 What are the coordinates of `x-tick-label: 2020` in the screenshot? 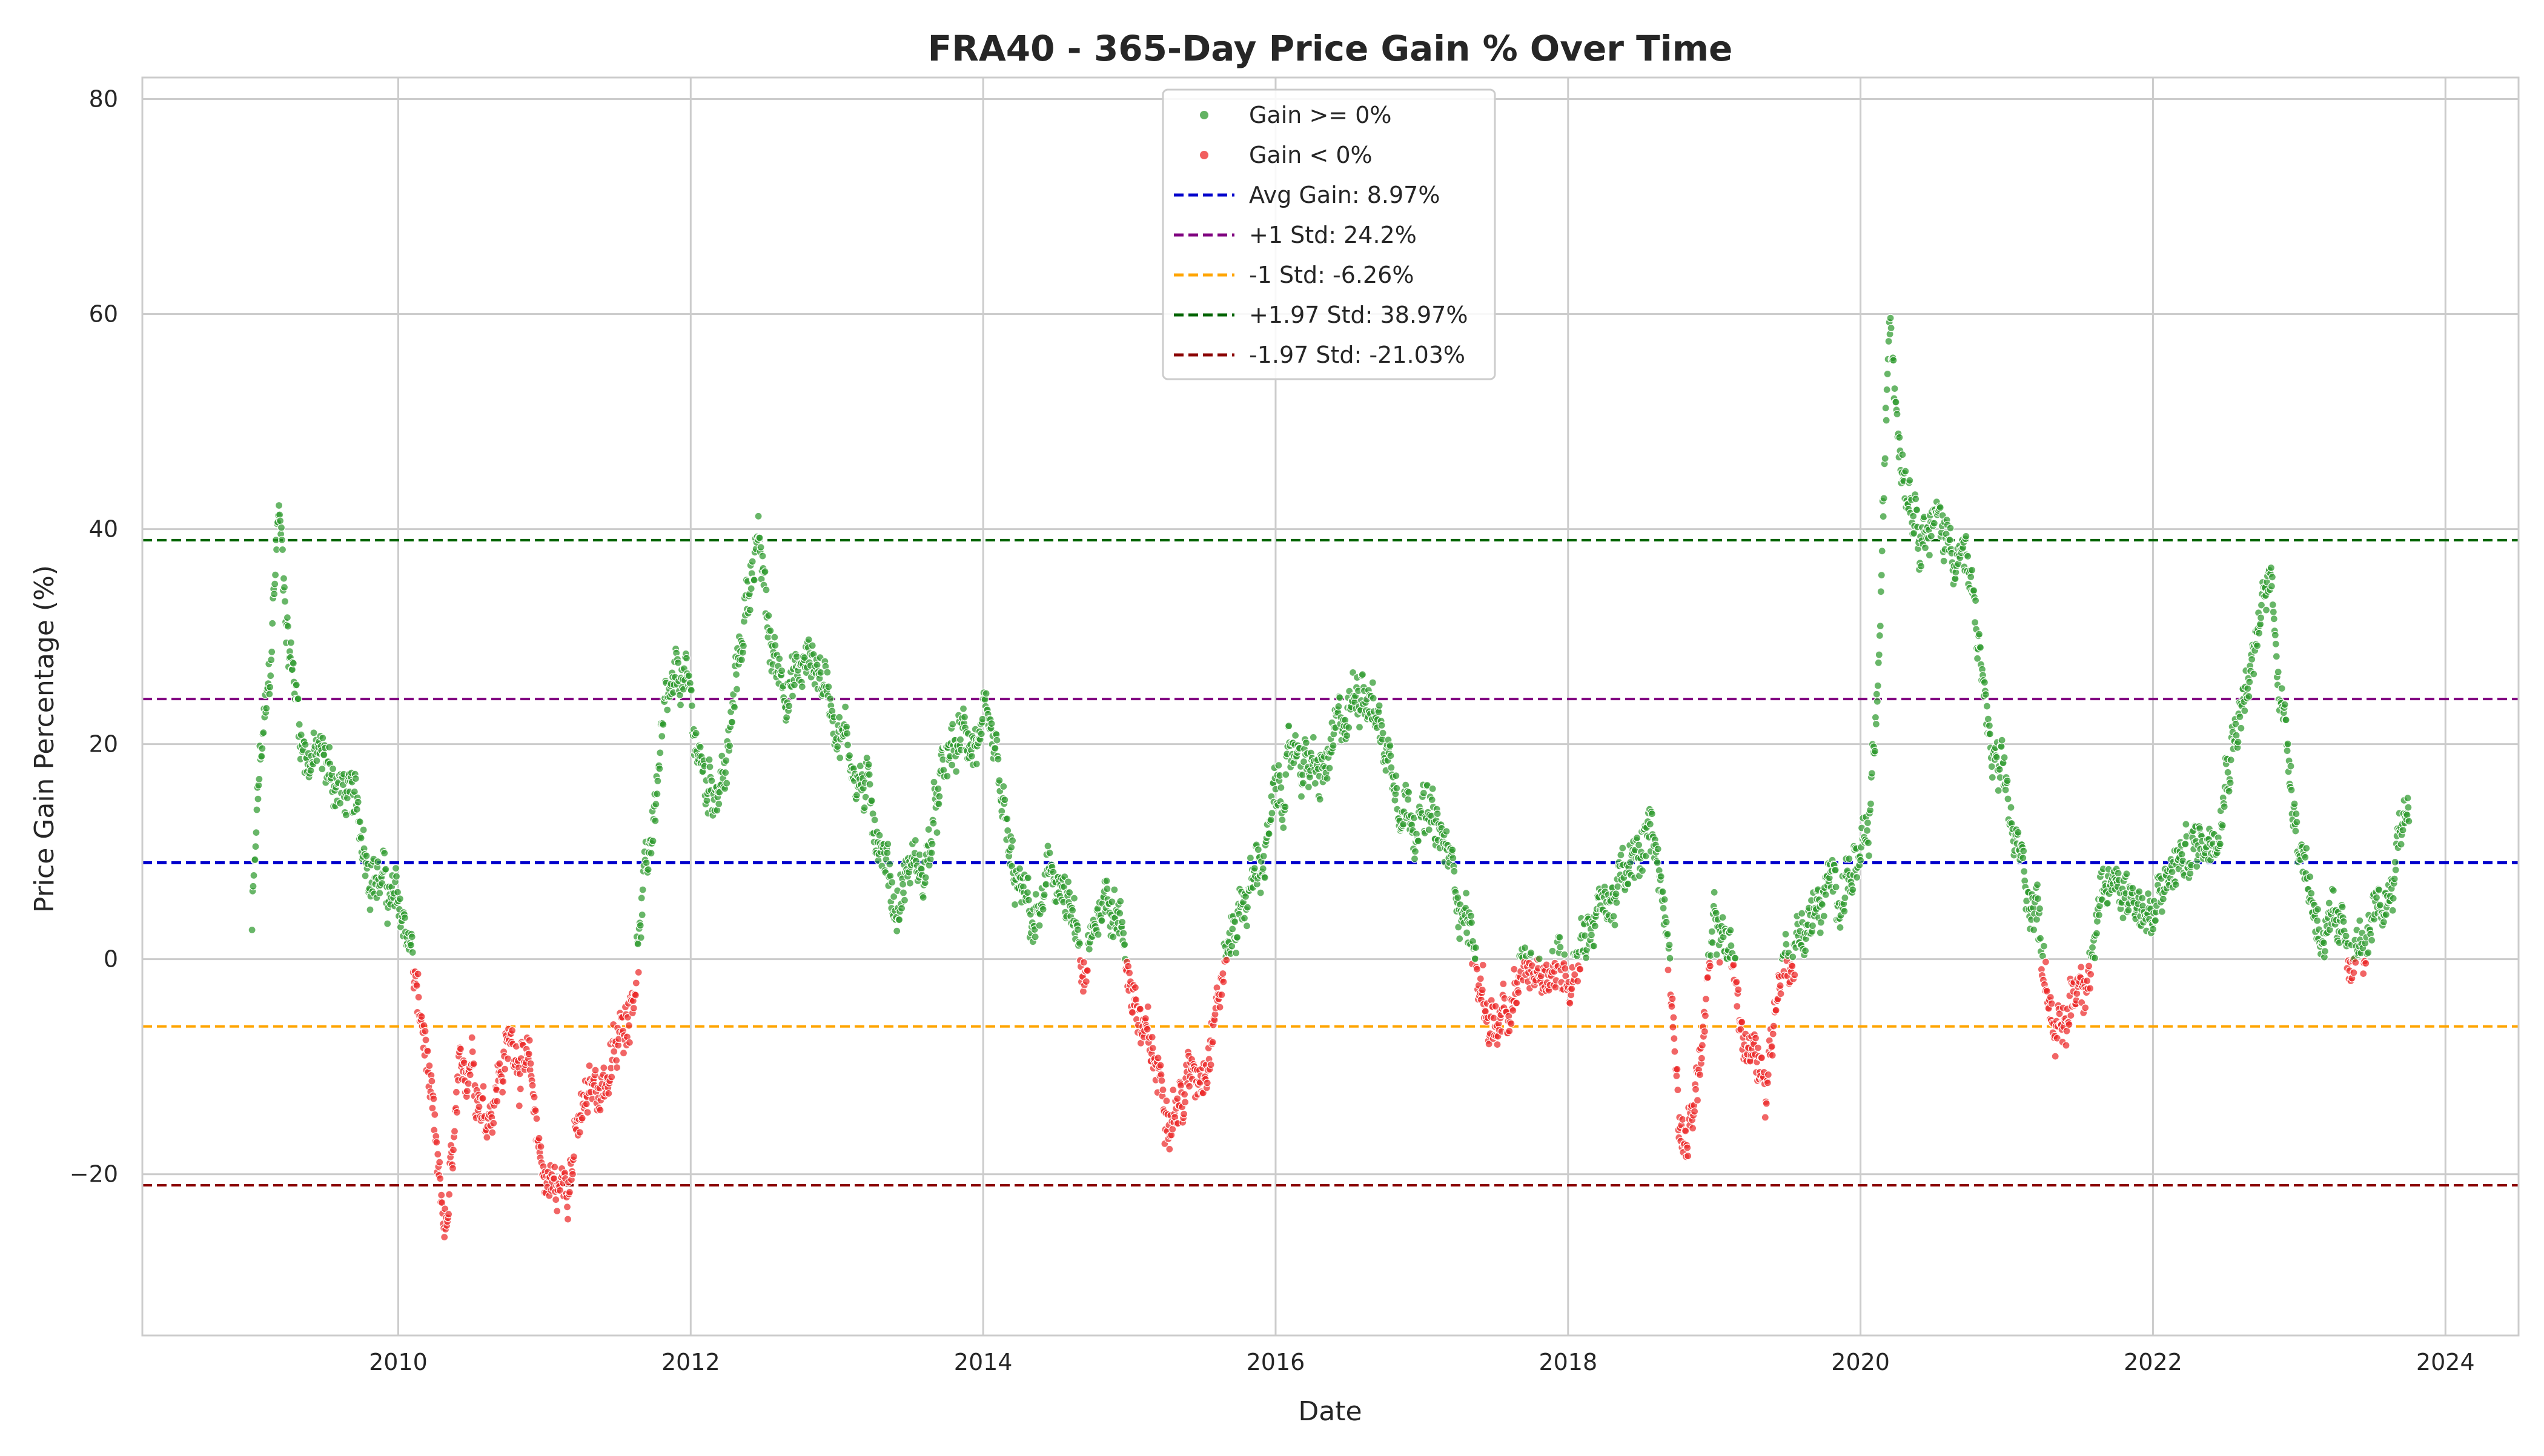 It's located at (1860, 1362).